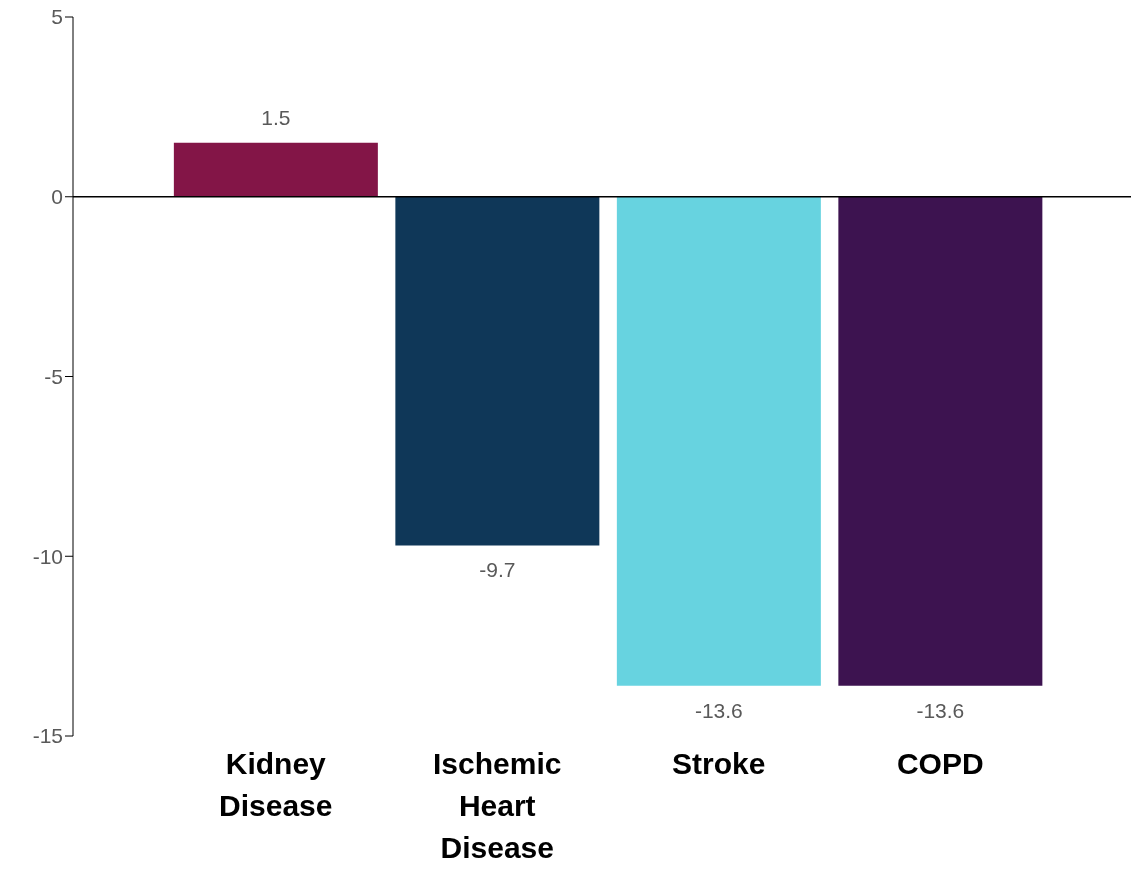  I want to click on y-tick-label: 5, so click(57, 17).